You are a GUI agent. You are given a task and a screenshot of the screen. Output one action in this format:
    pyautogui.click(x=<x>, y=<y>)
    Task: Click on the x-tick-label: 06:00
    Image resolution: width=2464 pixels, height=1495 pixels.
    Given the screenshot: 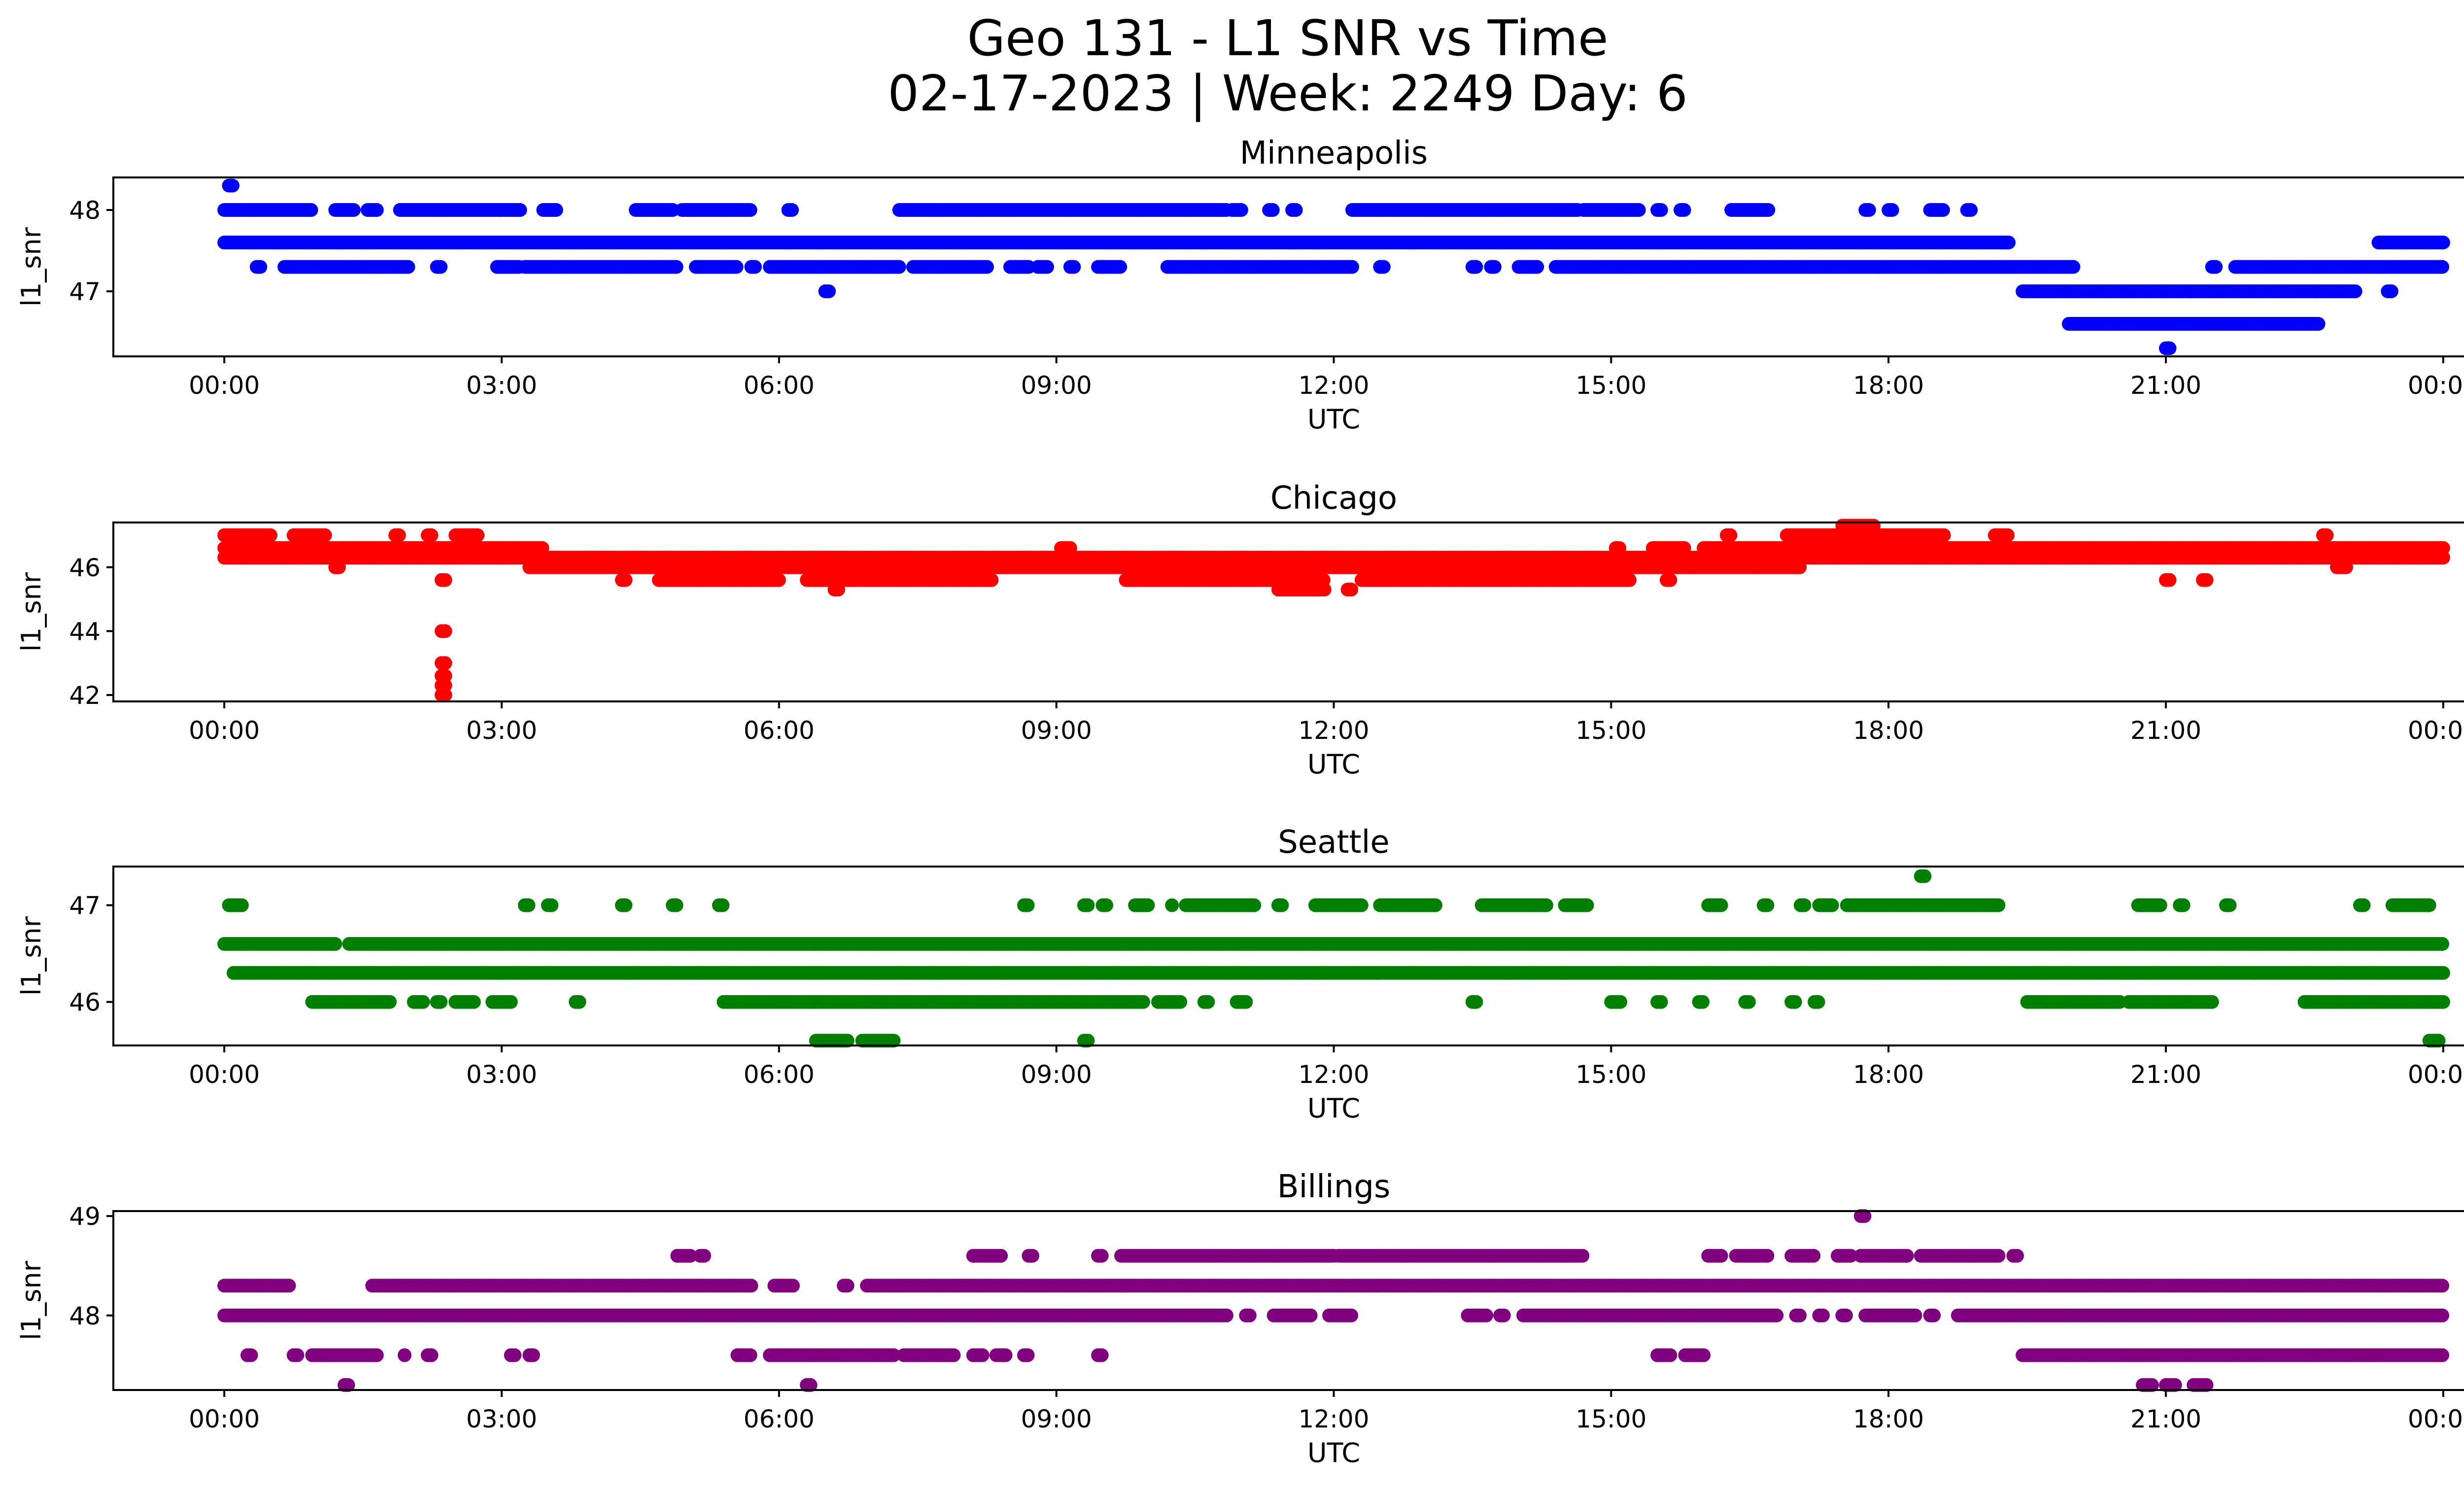 What is the action you would take?
    pyautogui.click(x=779, y=385)
    